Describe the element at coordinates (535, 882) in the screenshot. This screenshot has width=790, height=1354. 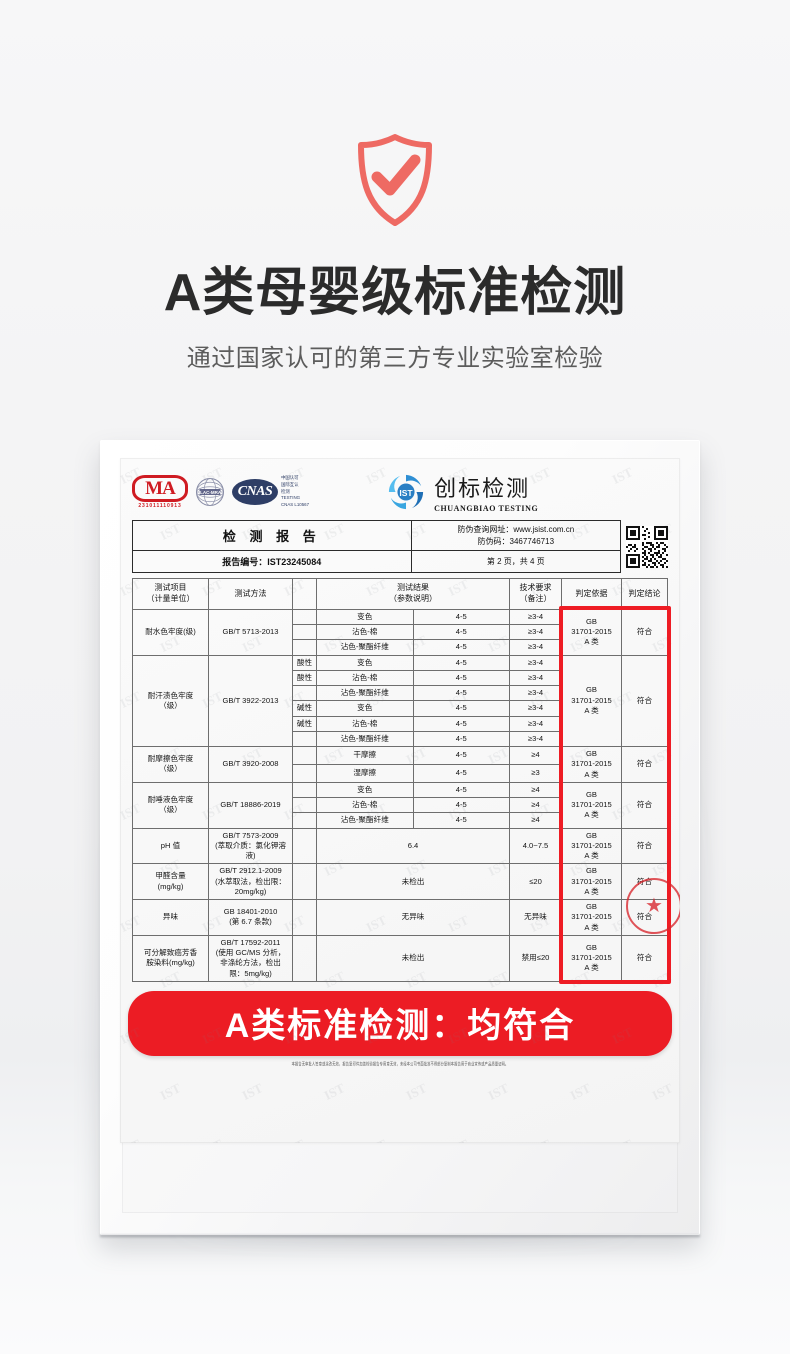
I see `cell-require: ≤20` at that location.